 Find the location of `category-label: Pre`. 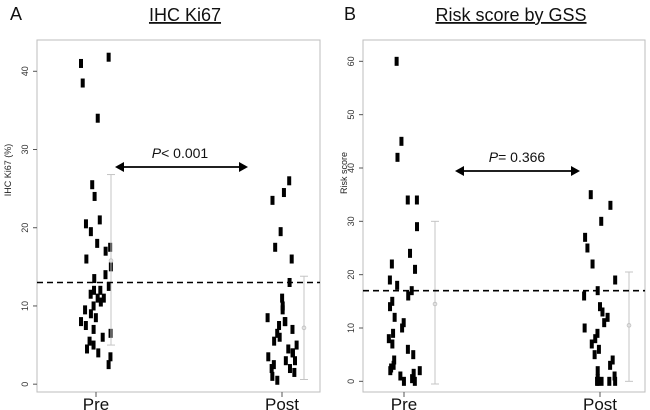

category-label: Pre is located at coordinates (404, 402).